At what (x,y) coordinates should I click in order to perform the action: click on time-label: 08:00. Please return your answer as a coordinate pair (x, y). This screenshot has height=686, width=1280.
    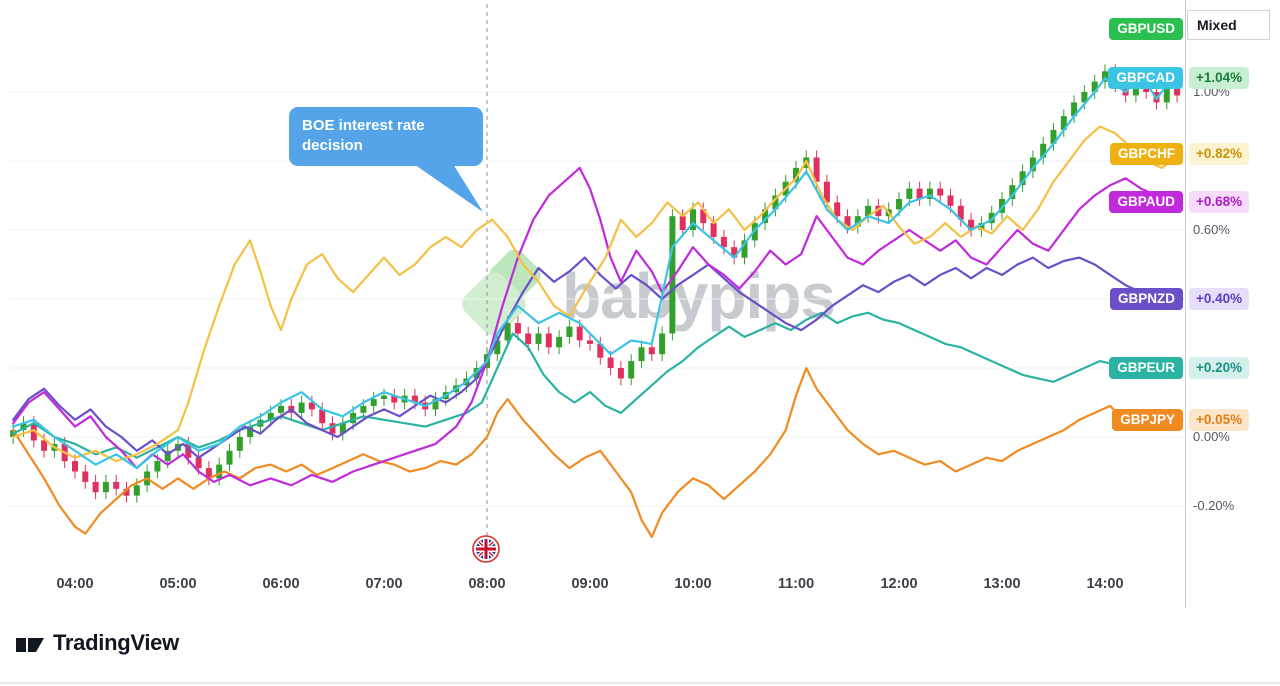
    Looking at the image, I should click on (487, 584).